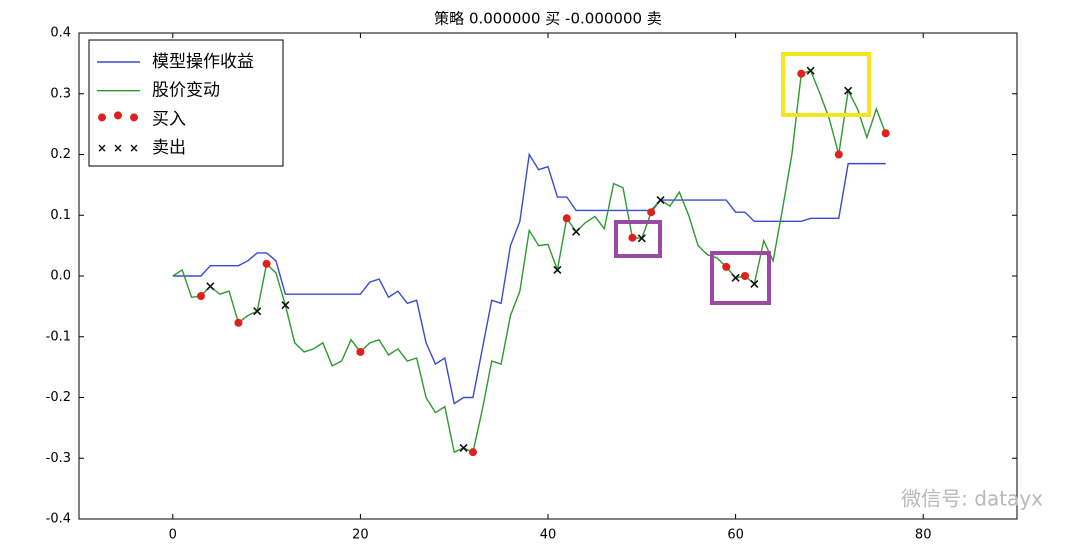 The height and width of the screenshot is (553, 1080). What do you see at coordinates (60, 215) in the screenshot?
I see `y-tick-label: 0.1` at bounding box center [60, 215].